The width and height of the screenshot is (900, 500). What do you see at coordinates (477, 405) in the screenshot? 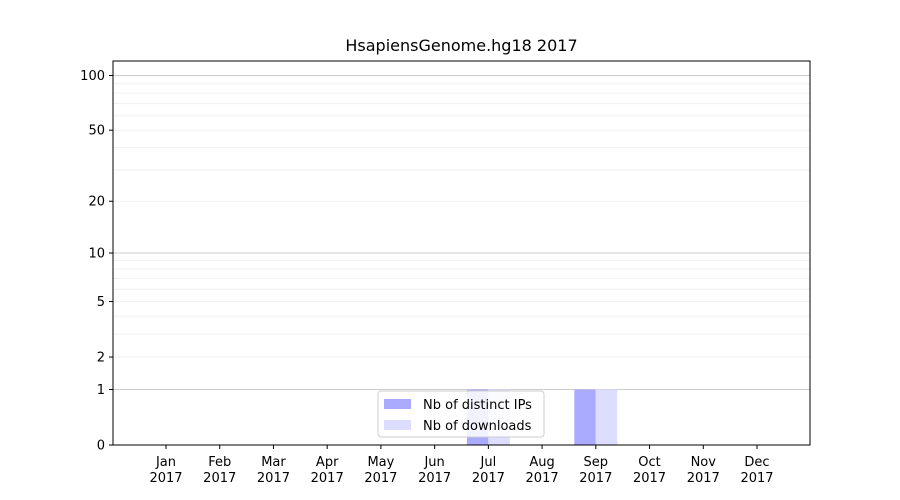
I see `legend-label-distinct-ips: Nb of distinct IPs` at bounding box center [477, 405].